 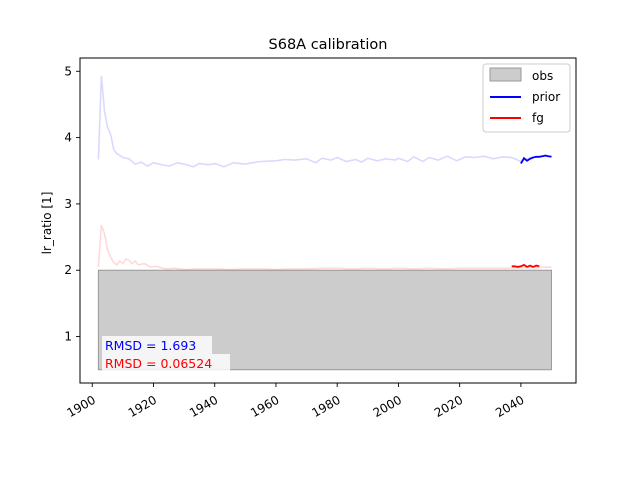 I want to click on y-tick-label-1: 1, so click(x=68, y=337).